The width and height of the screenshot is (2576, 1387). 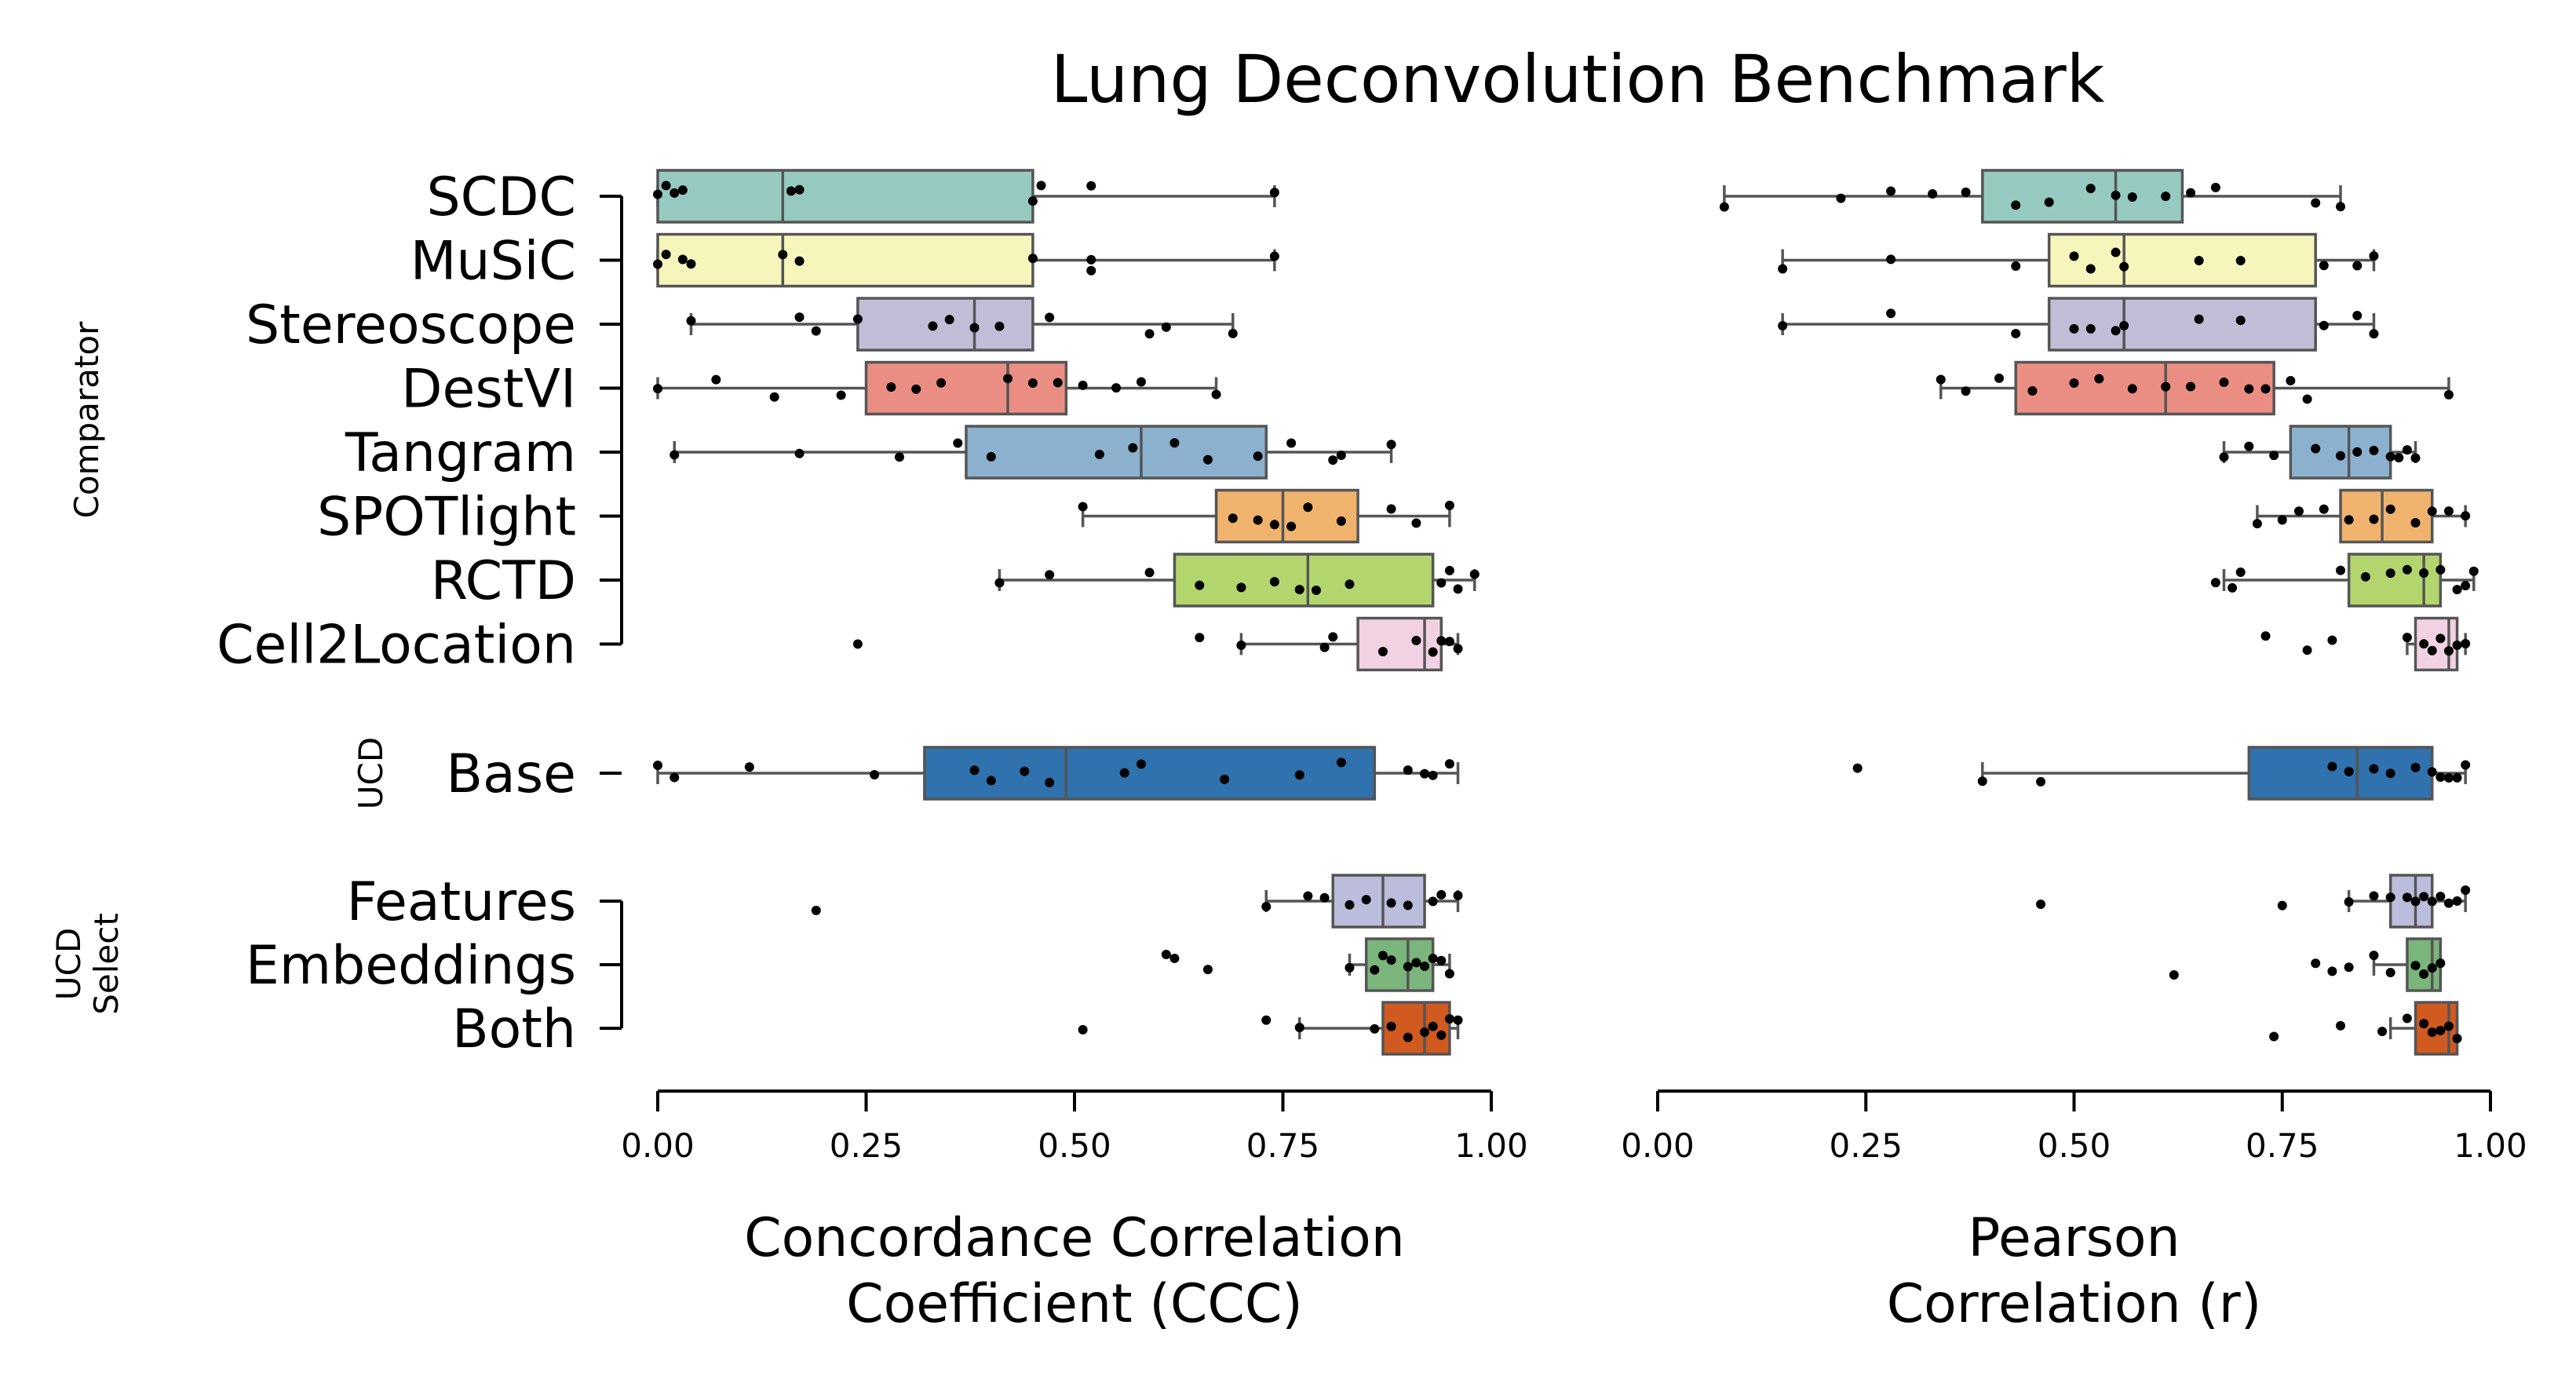 I want to click on group-label-word: UCD, so click(x=68, y=964).